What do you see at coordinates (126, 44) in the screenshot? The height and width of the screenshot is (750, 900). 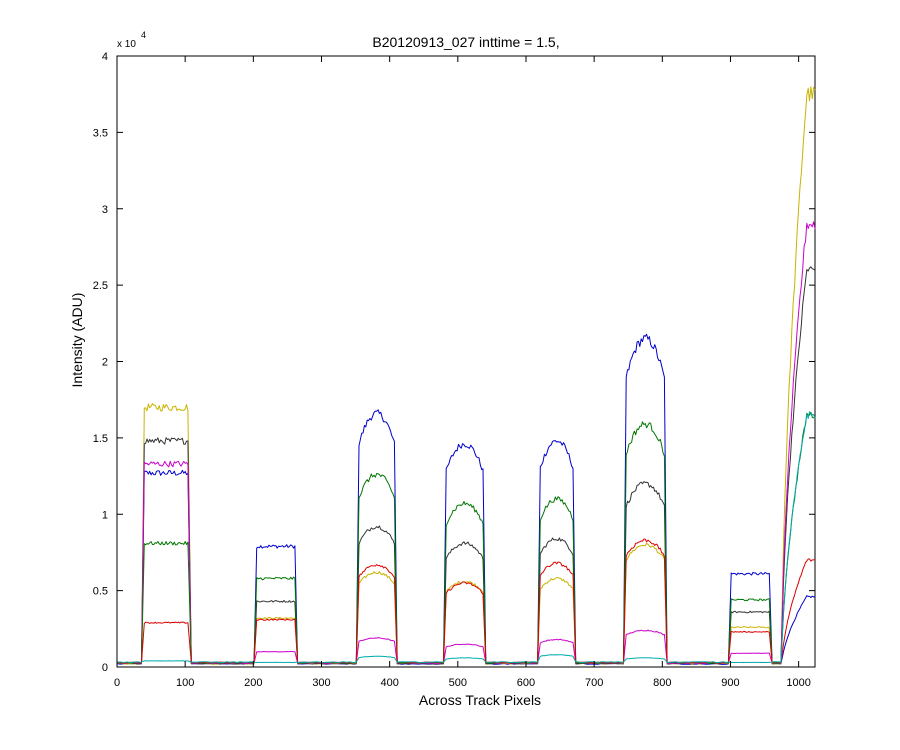 I see `y-exponent-base: x 10` at bounding box center [126, 44].